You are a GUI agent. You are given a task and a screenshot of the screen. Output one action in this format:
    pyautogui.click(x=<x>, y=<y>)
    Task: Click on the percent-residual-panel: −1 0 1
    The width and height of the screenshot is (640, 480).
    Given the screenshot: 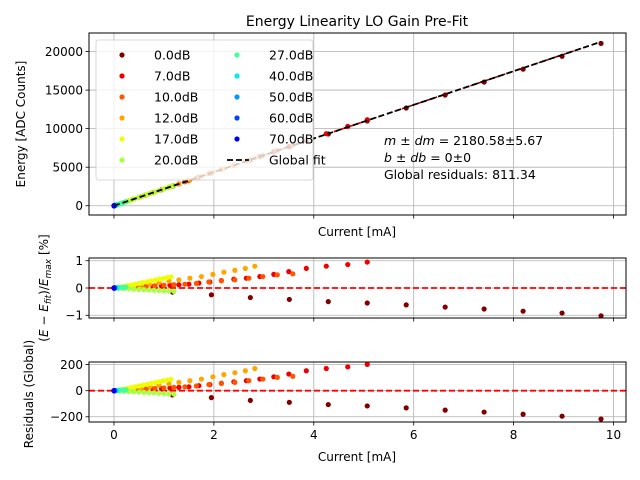 What is the action you would take?
    pyautogui.click(x=346, y=288)
    